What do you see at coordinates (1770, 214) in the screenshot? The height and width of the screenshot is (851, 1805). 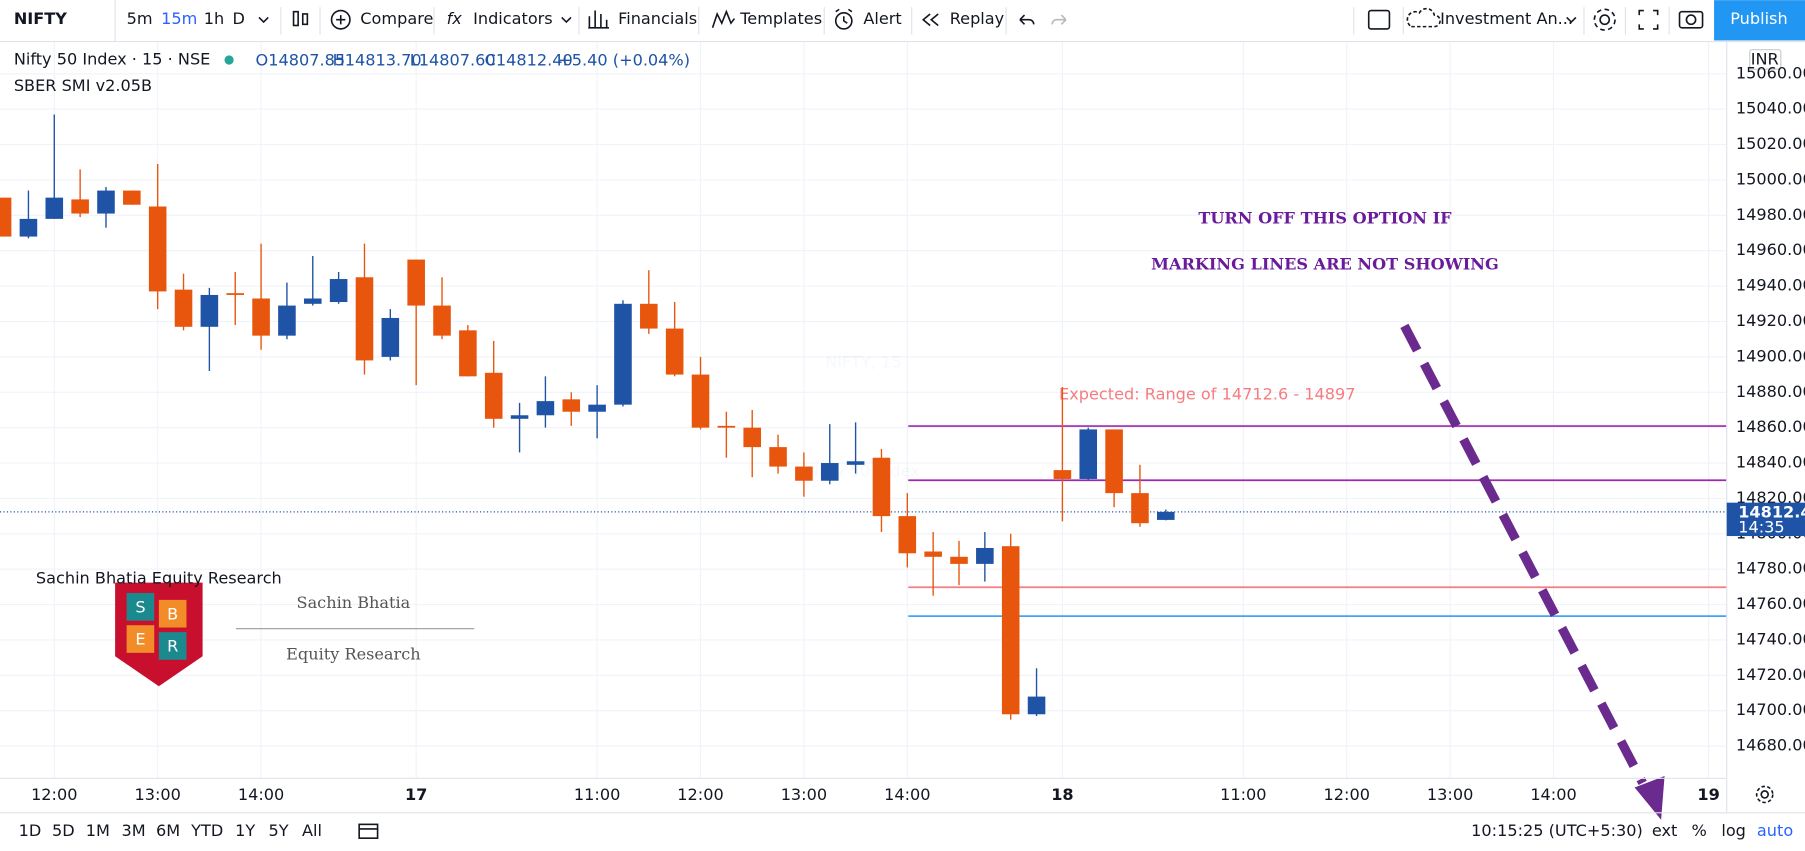 I see `y-tick-label: 14980.00` at bounding box center [1770, 214].